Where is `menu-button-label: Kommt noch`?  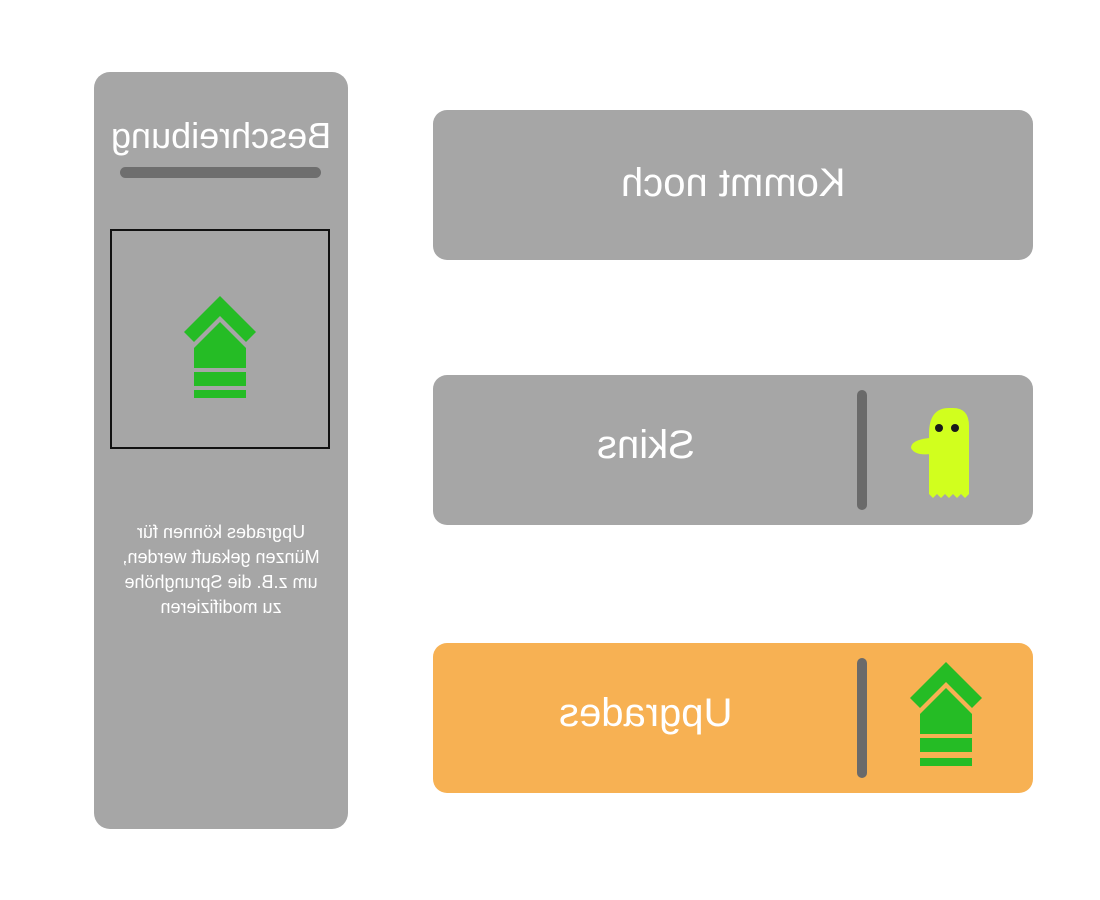 menu-button-label: Kommt noch is located at coordinates (733, 185).